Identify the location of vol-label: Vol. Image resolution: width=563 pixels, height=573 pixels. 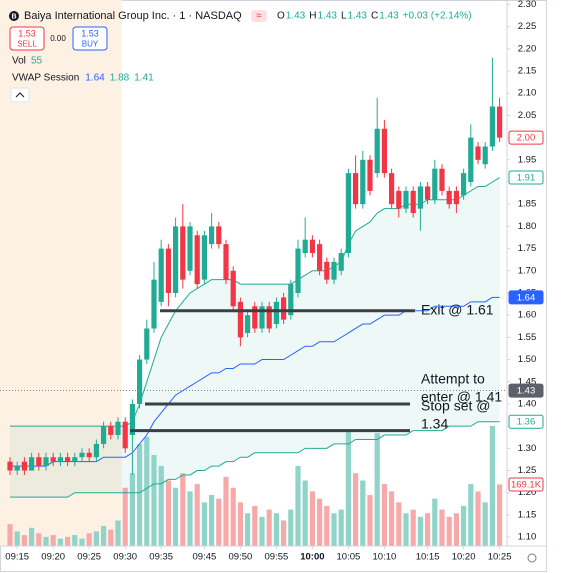
(19, 61).